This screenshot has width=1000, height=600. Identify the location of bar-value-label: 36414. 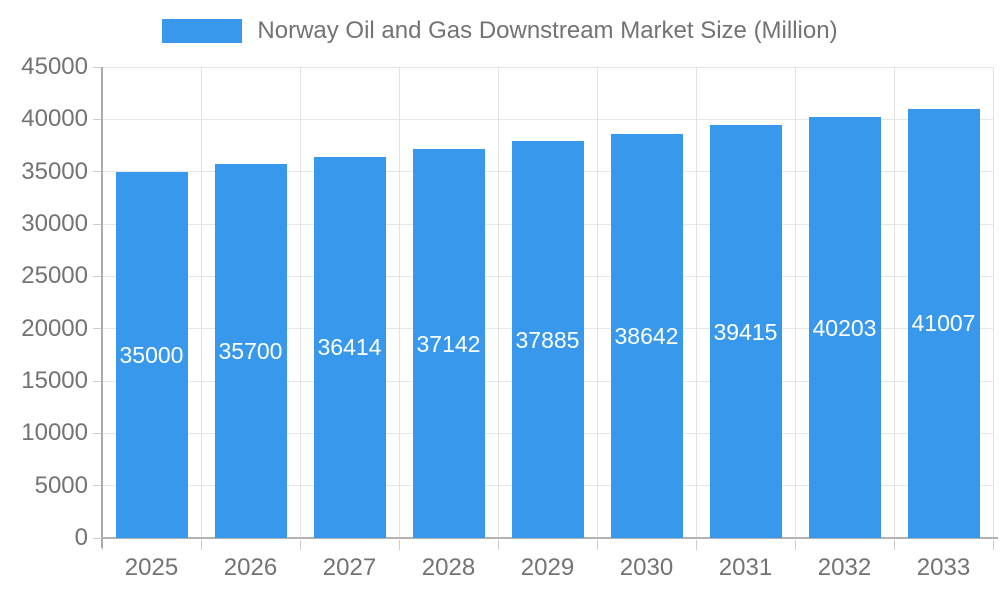
(349, 347).